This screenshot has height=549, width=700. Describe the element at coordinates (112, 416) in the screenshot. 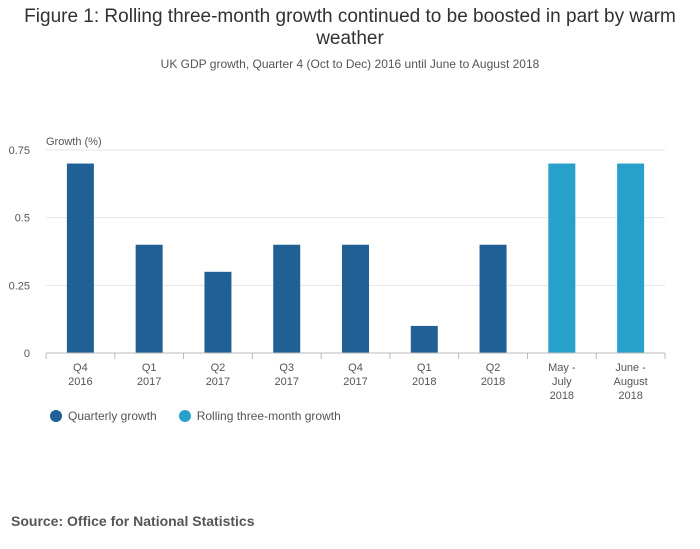

I see `legend-label-quarterly: Quarterly growth` at that location.